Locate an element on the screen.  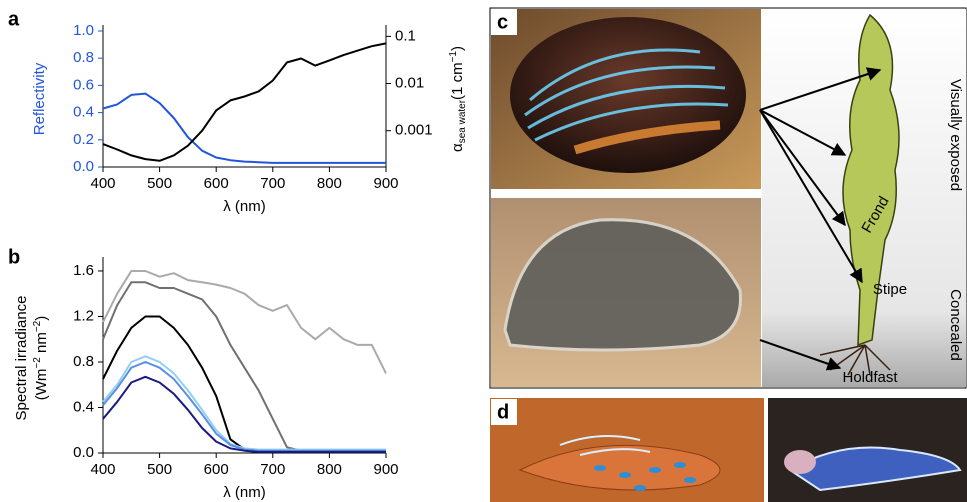
y-axis-label: (Wm−2 nm−2) is located at coordinates (41, 358).